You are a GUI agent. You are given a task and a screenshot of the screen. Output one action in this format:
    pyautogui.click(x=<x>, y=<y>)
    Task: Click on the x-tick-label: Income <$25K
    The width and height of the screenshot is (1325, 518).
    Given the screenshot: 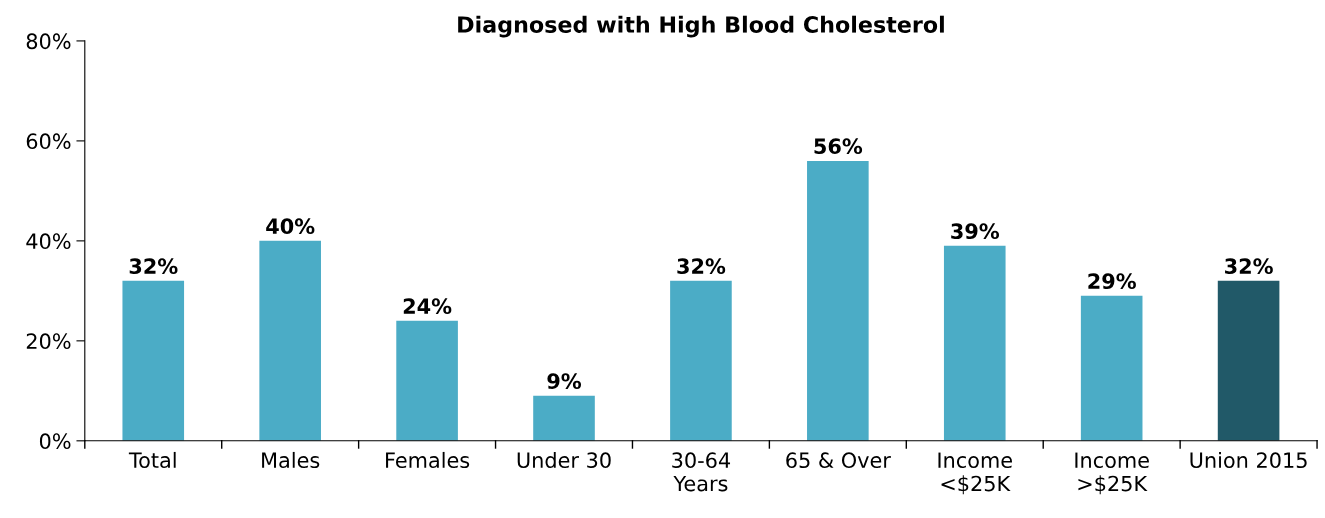 What is the action you would take?
    pyautogui.click(x=975, y=473)
    